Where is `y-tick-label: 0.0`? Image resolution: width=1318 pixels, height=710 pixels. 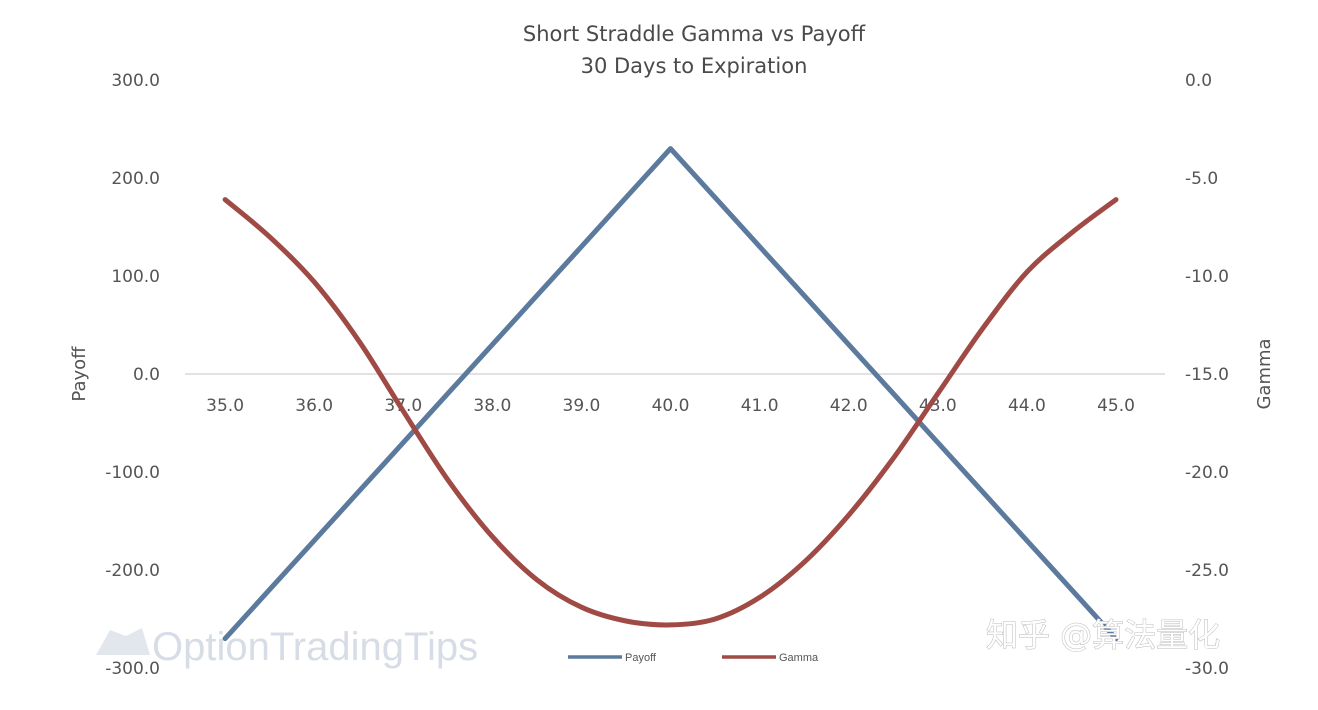
y-tick-label: 0.0 is located at coordinates (146, 375).